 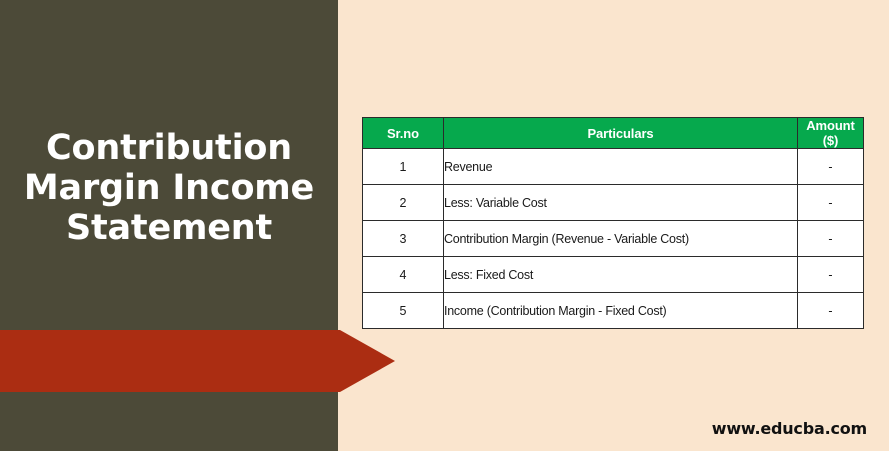 I want to click on table-header-row: Sr.no Particulars Amount ($), so click(x=613, y=133).